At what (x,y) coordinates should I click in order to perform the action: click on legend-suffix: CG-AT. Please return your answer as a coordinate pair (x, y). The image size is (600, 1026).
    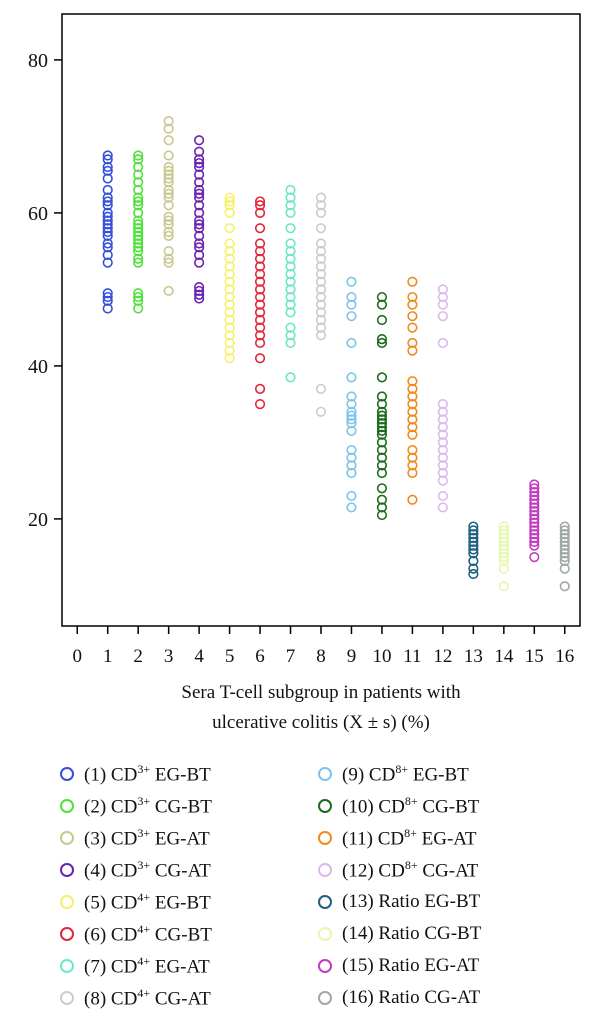
    Looking at the image, I should click on (180, 871).